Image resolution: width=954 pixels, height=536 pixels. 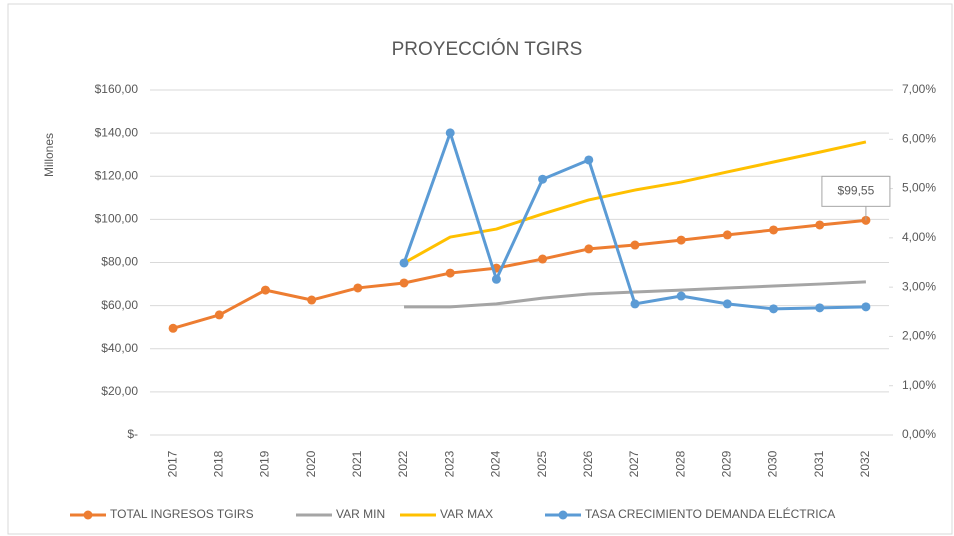 I want to click on series-line, so click(x=635, y=294).